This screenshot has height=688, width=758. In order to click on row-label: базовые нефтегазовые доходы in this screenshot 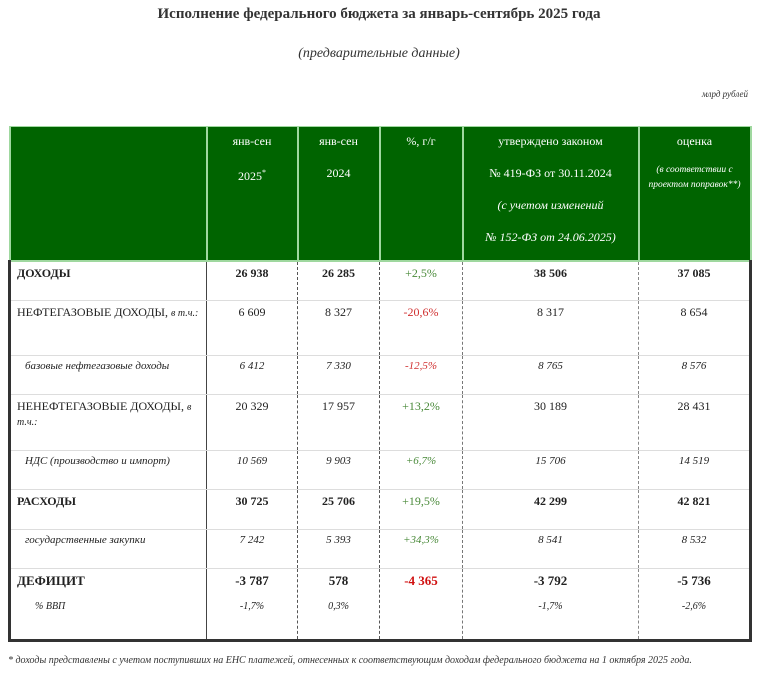, I will do `click(107, 375)`.